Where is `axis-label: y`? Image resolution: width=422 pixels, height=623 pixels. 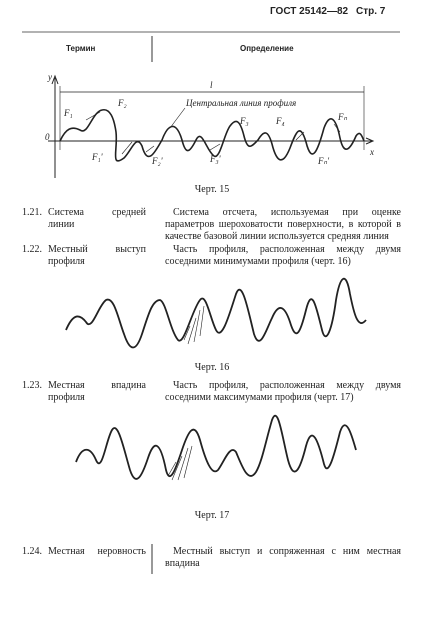
axis-label: y is located at coordinates (49, 77).